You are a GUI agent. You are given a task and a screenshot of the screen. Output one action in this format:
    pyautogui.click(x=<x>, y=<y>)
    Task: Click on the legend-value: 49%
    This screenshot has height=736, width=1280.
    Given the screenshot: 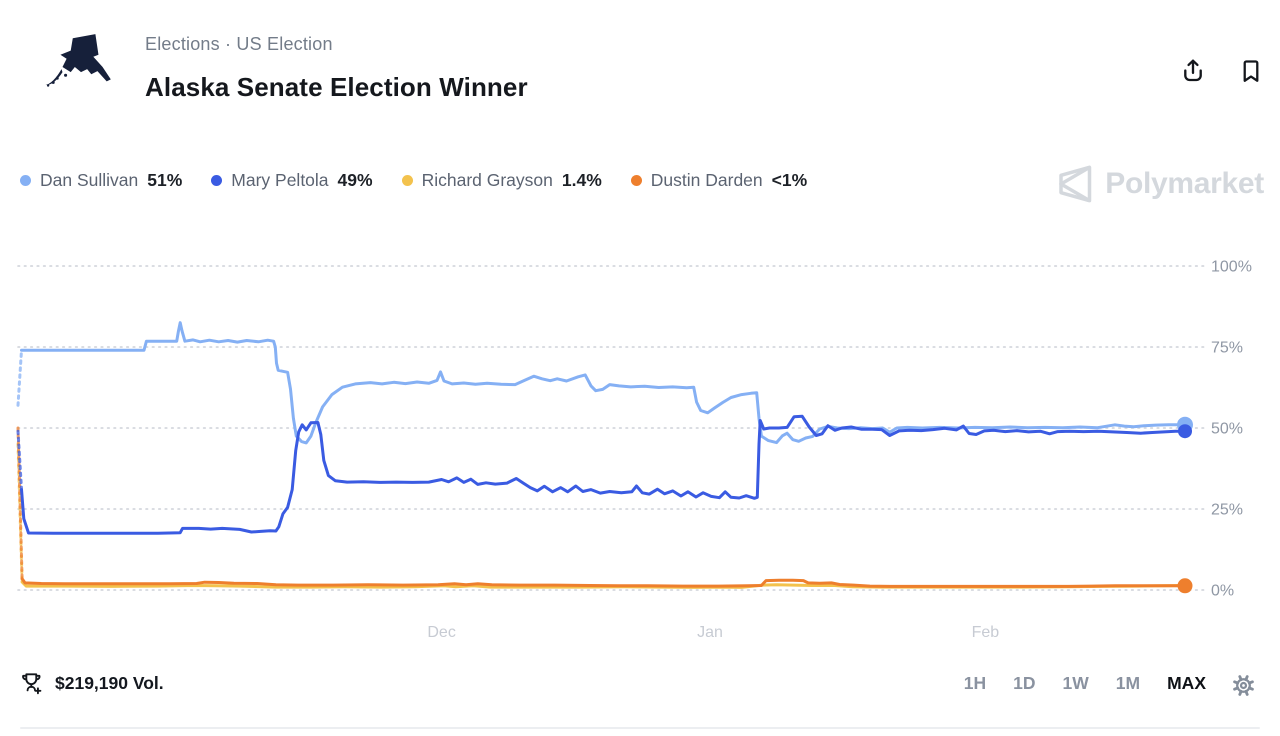 What is the action you would take?
    pyautogui.click(x=355, y=180)
    